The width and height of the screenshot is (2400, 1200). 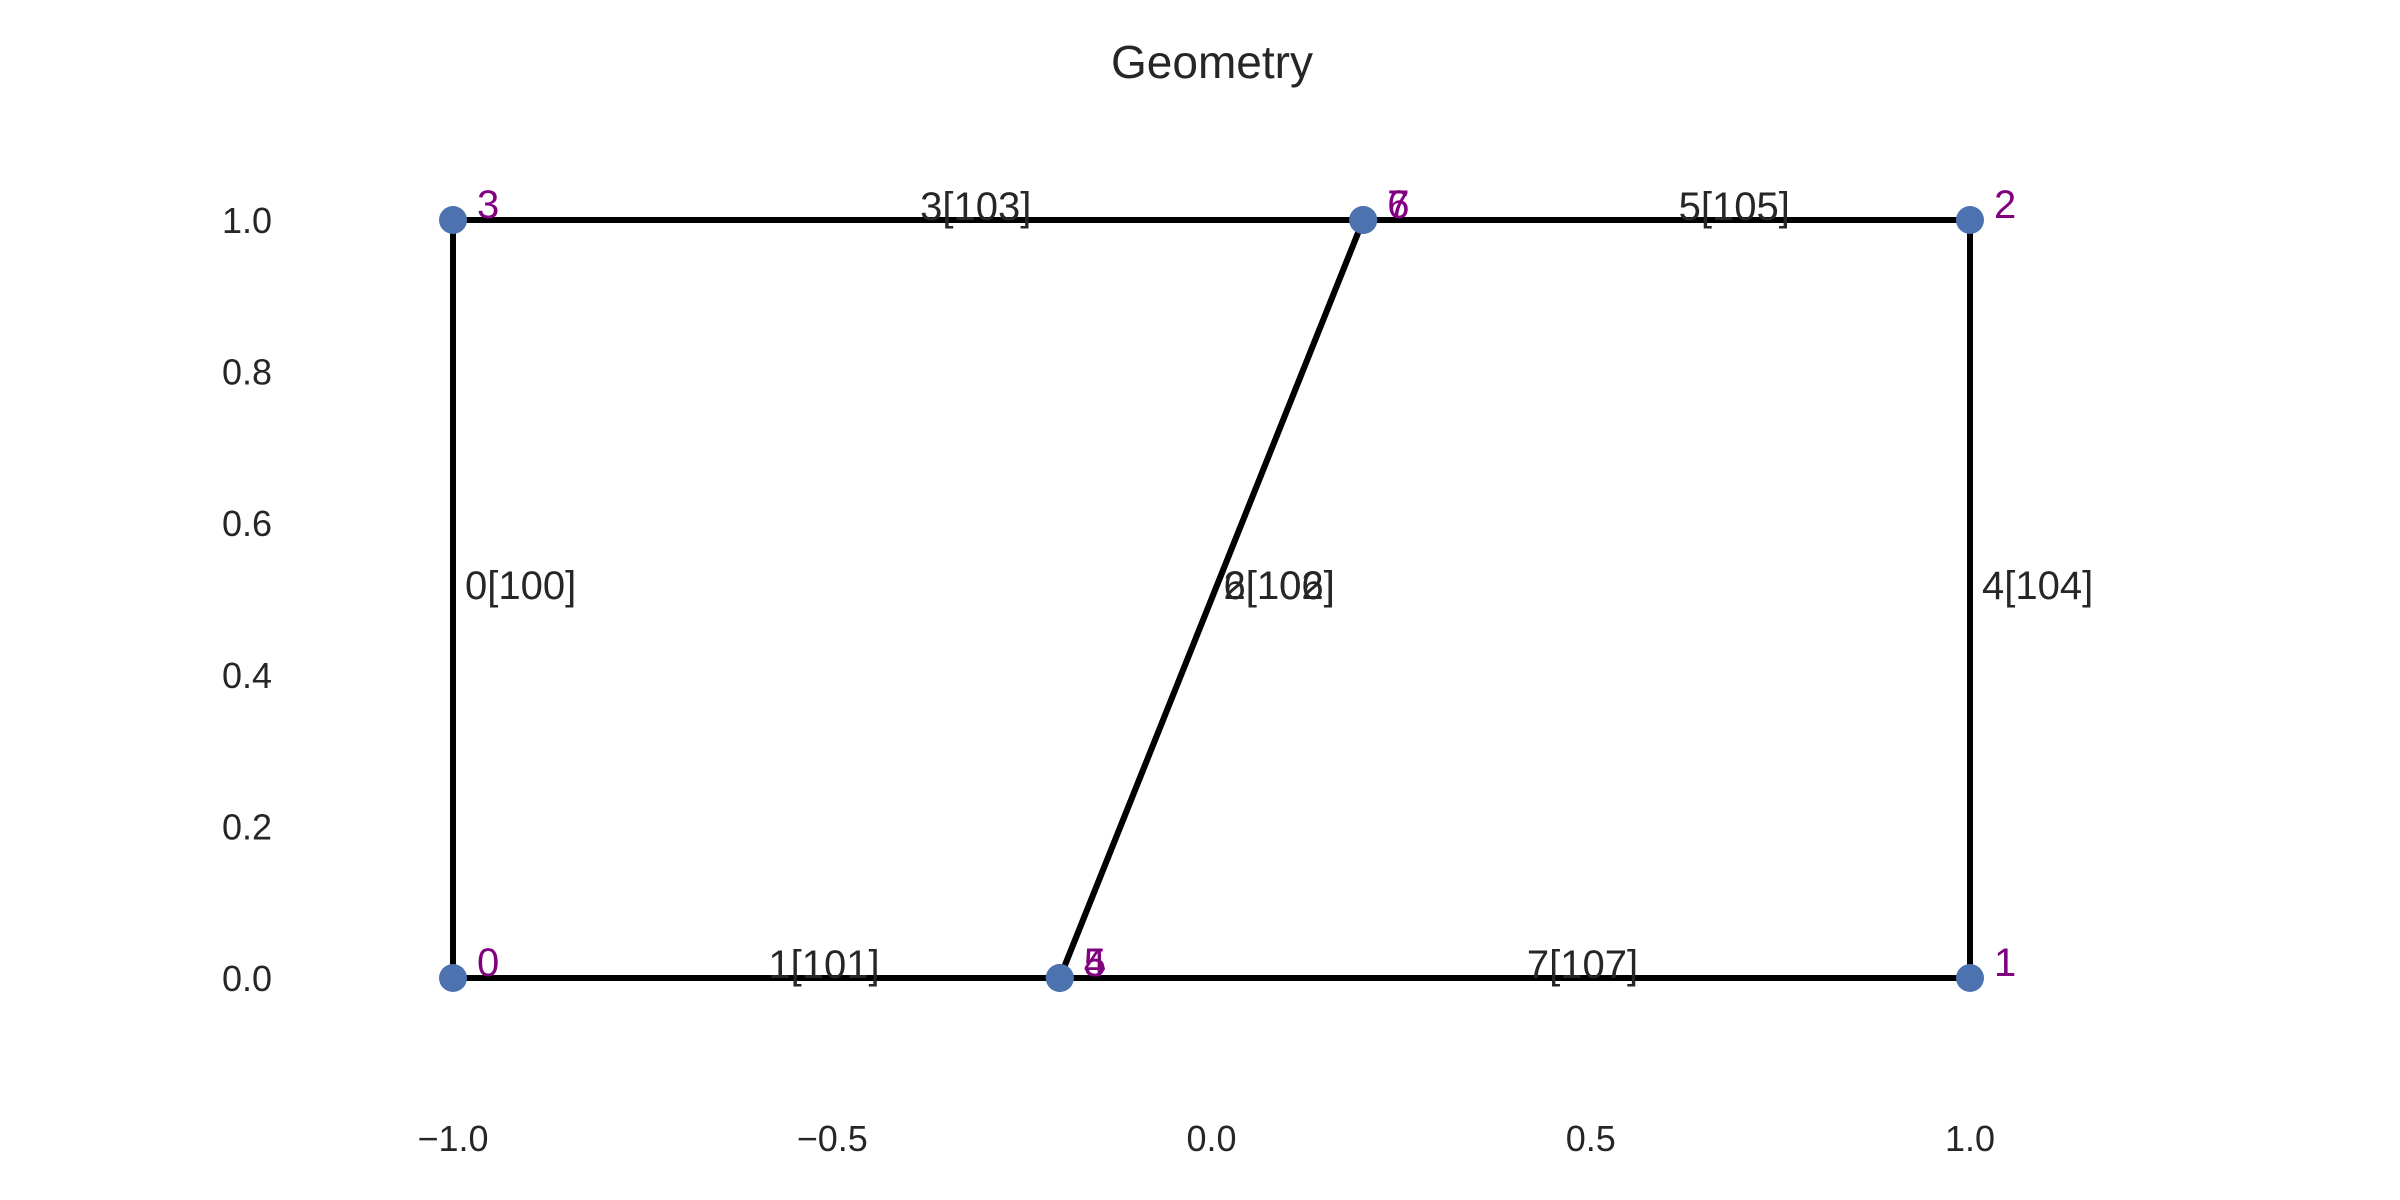 I want to click on chart-title: Geometry, so click(x=1212, y=62).